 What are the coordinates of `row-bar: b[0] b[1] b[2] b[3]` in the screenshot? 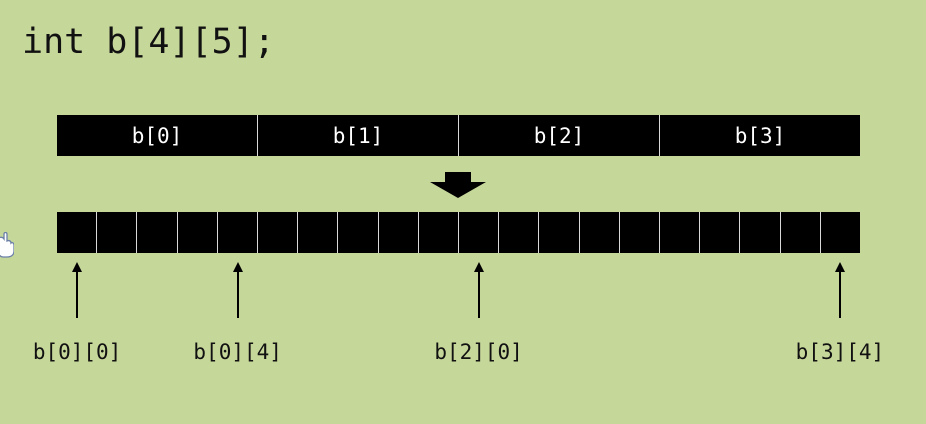 It's located at (458, 135).